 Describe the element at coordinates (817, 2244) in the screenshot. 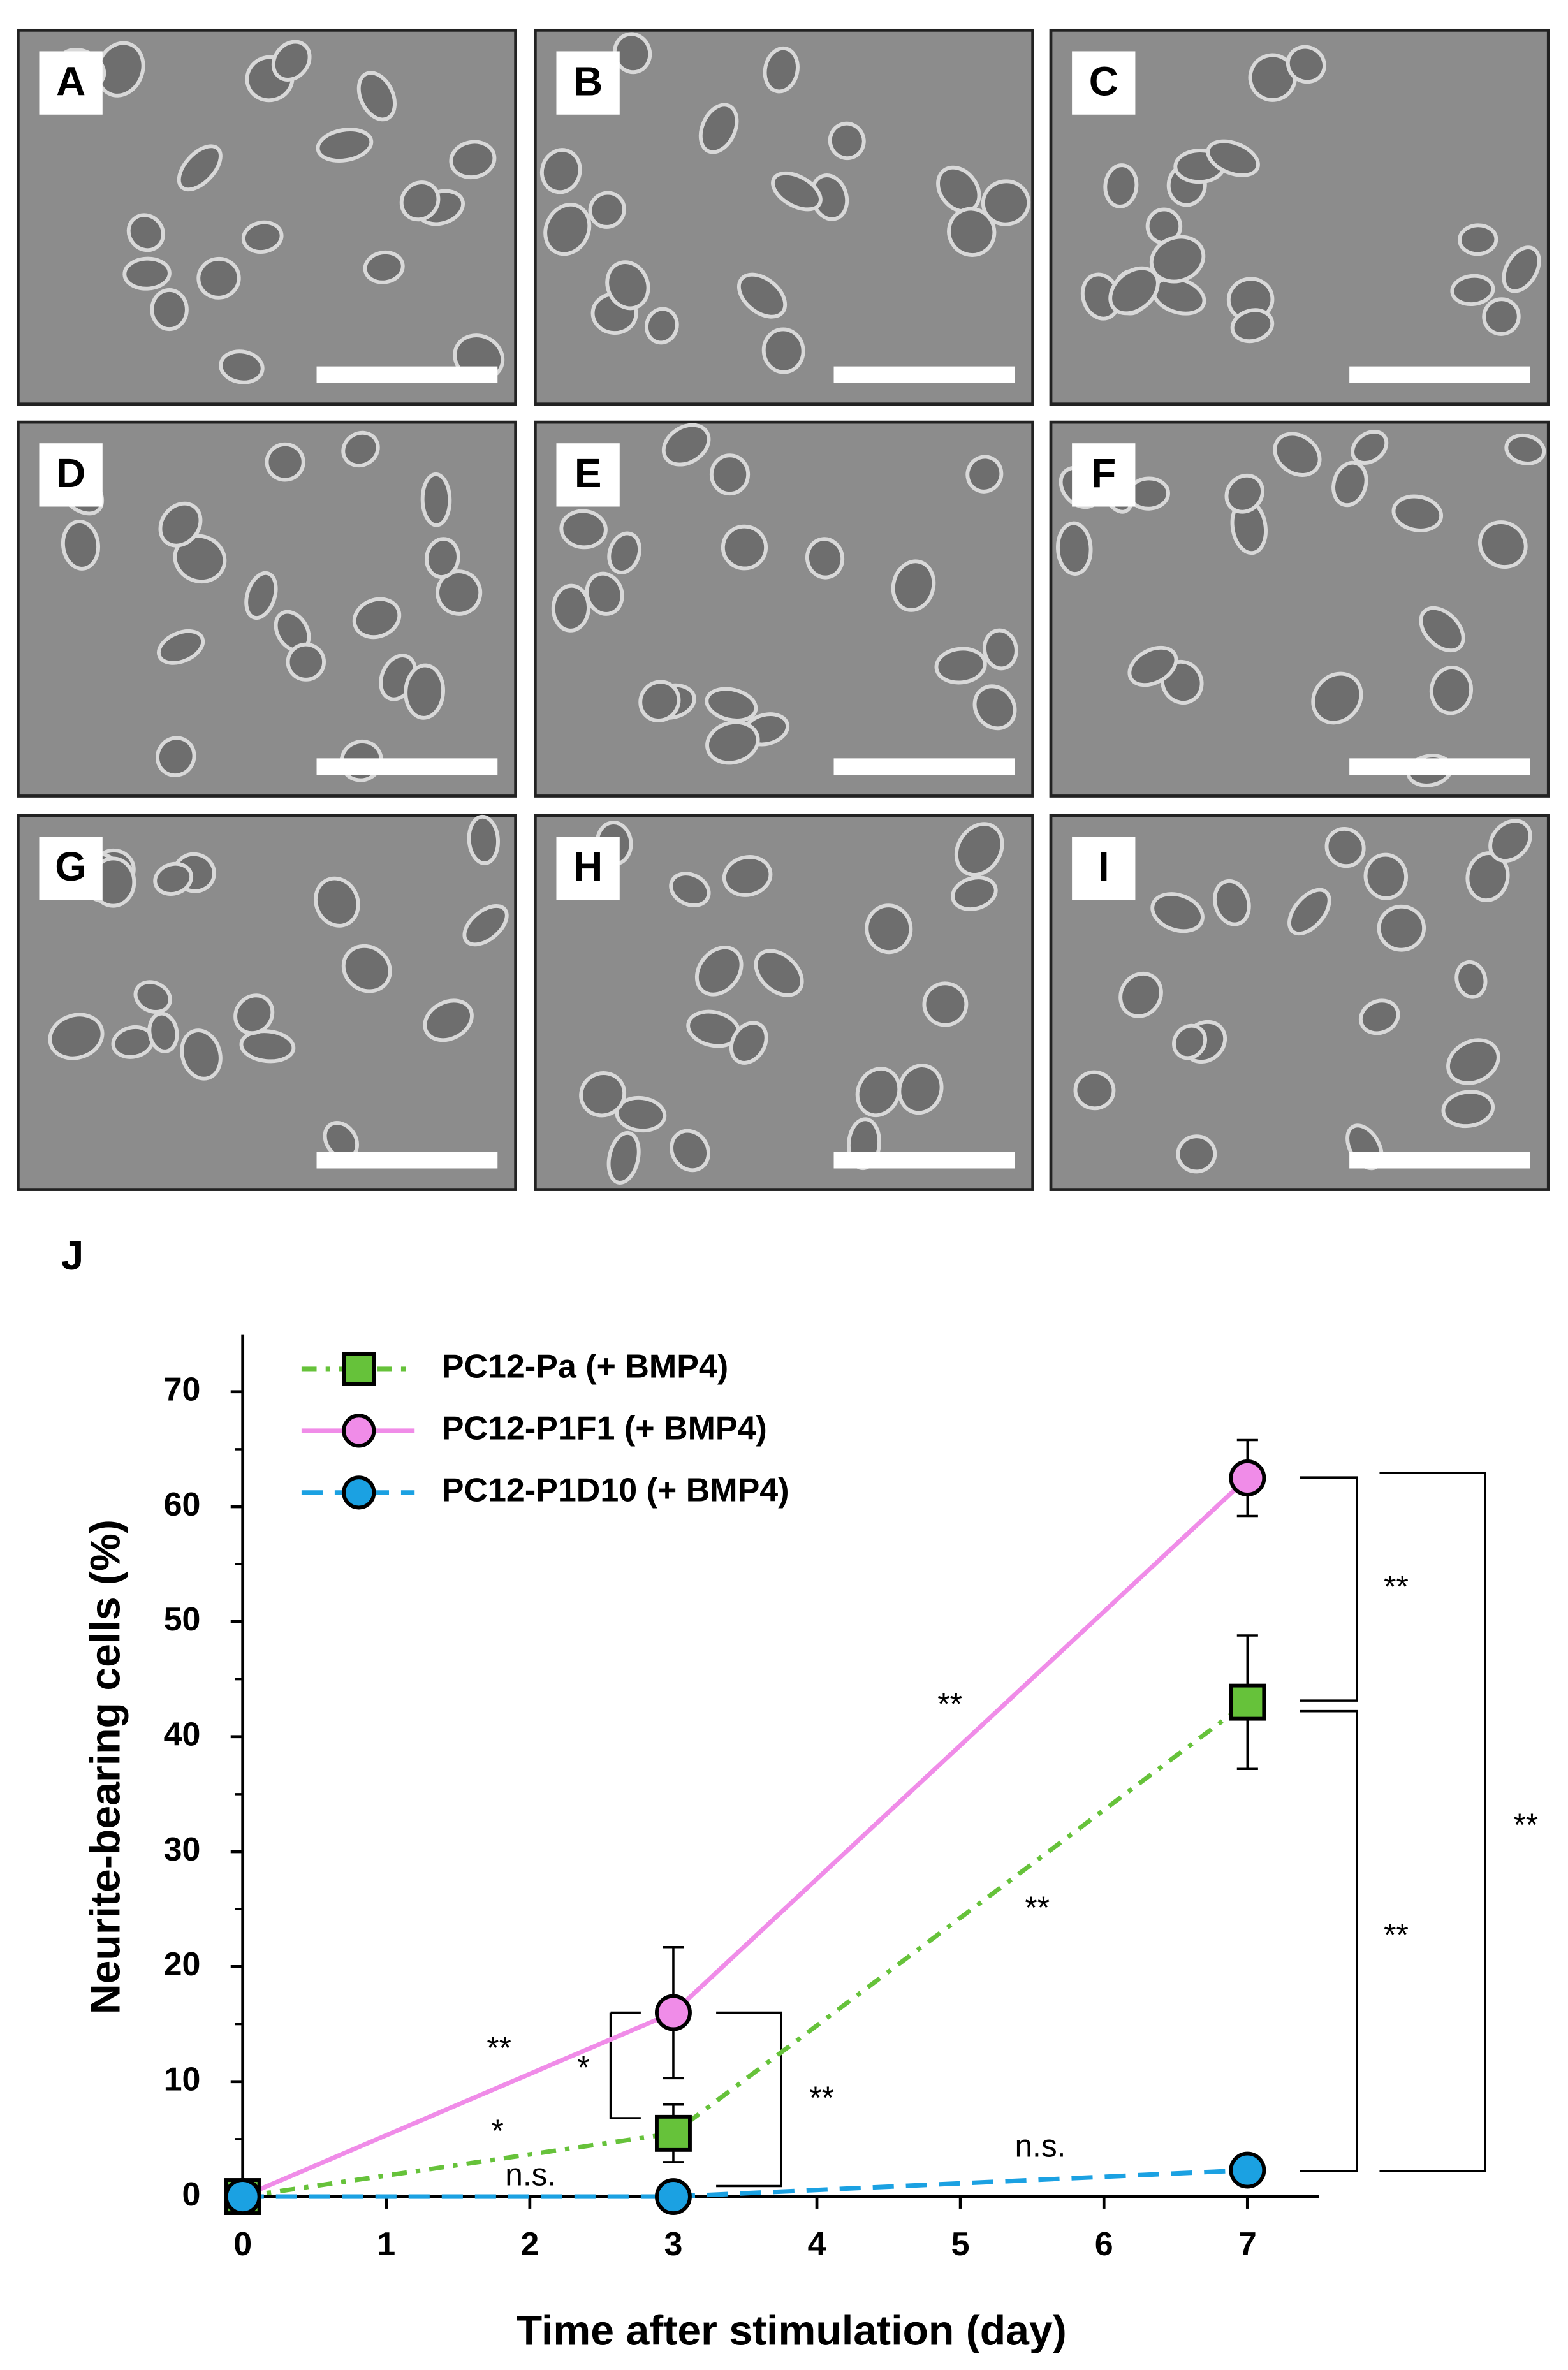

I see `x-tick-label: 4` at that location.